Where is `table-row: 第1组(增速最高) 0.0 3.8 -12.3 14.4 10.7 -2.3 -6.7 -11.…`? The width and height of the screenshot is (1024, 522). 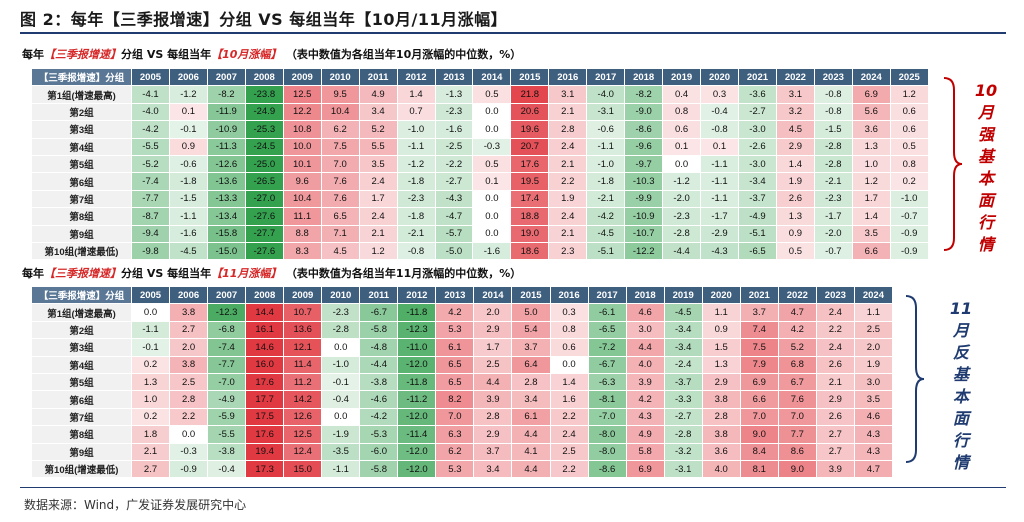
table-row: 第1组(增速最高) 0.0 3.8 -12.3 14.4 10.7 -2.3 -6.7 -11.… is located at coordinates (462, 312).